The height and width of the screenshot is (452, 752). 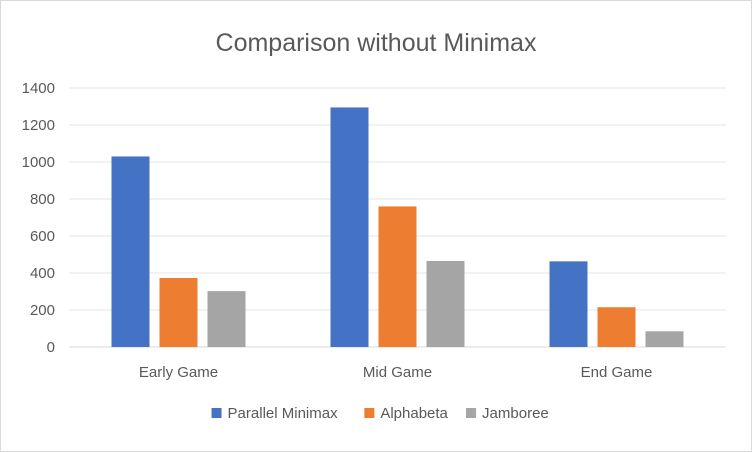 I want to click on y-tick-label: 200, so click(x=42, y=310).